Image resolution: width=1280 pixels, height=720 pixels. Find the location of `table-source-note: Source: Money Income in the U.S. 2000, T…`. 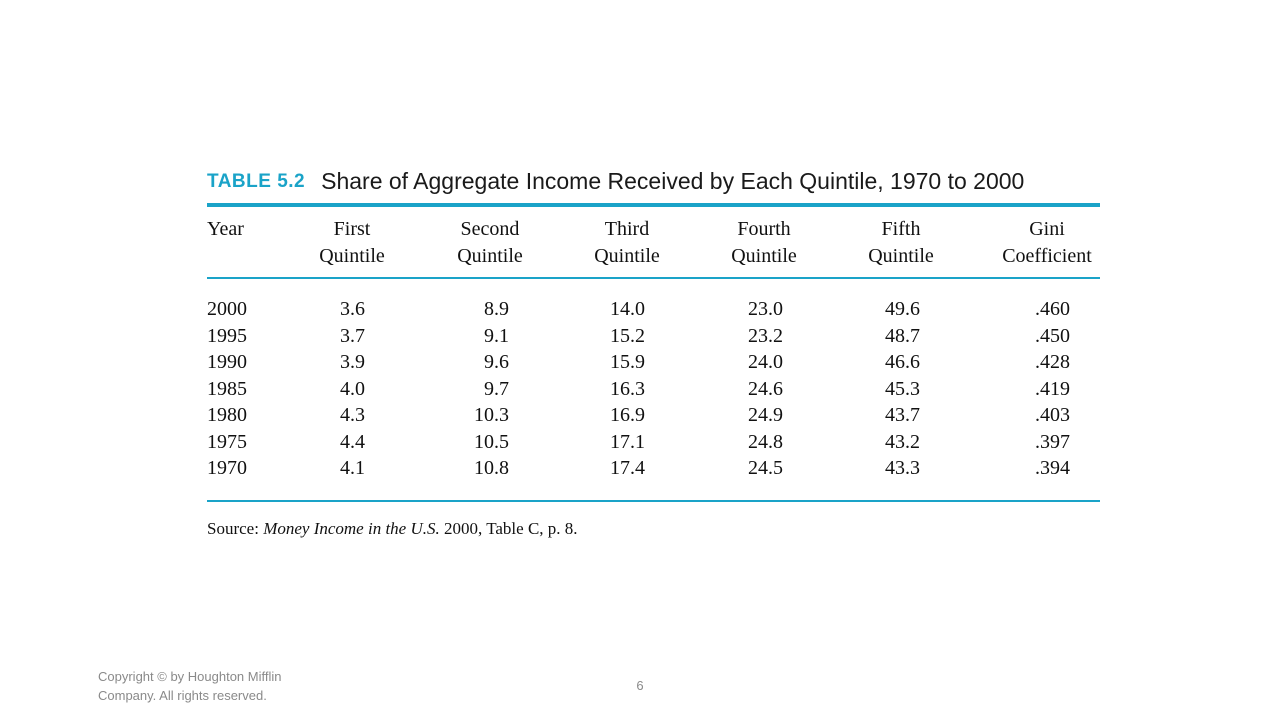

table-source-note: Source: Money Income in the U.S. 2000, T… is located at coordinates (392, 529).